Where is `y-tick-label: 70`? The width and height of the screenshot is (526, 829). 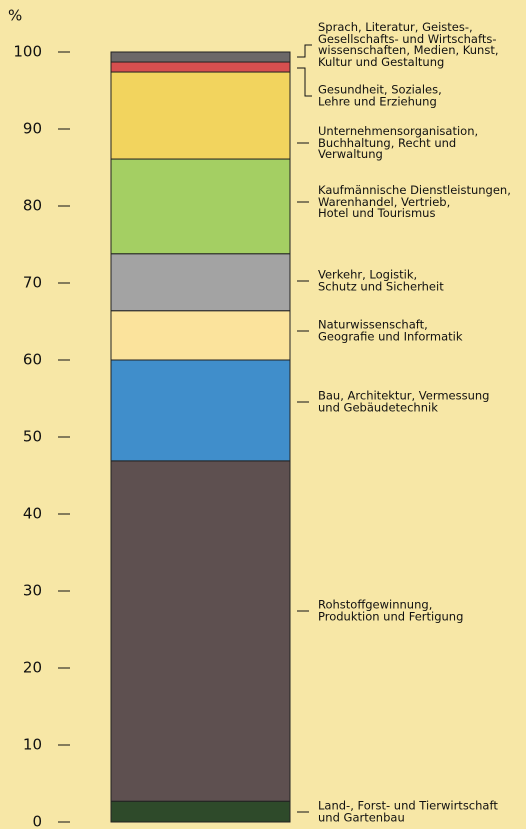 y-tick-label: 70 is located at coordinates (32, 283).